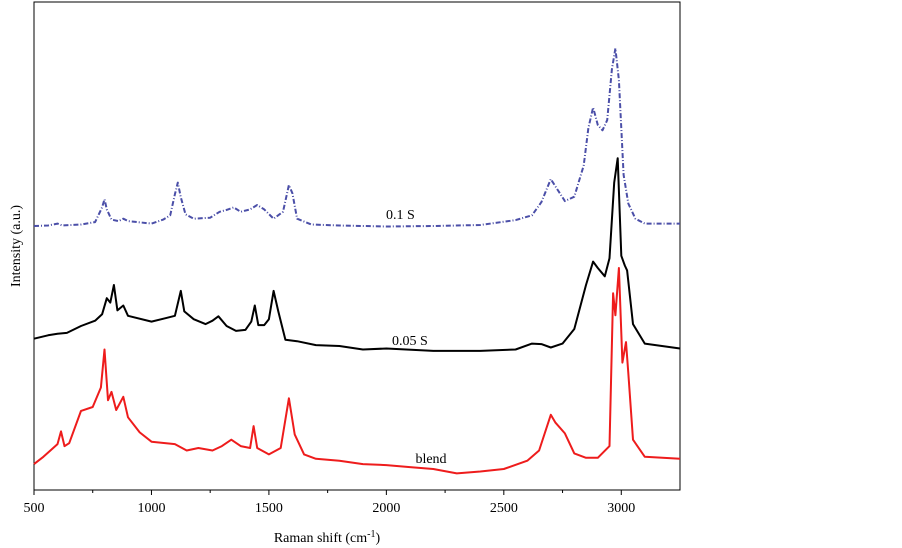 Image resolution: width=902 pixels, height=548 pixels. What do you see at coordinates (151, 508) in the screenshot?
I see `x-tick-label: 1000` at bounding box center [151, 508].